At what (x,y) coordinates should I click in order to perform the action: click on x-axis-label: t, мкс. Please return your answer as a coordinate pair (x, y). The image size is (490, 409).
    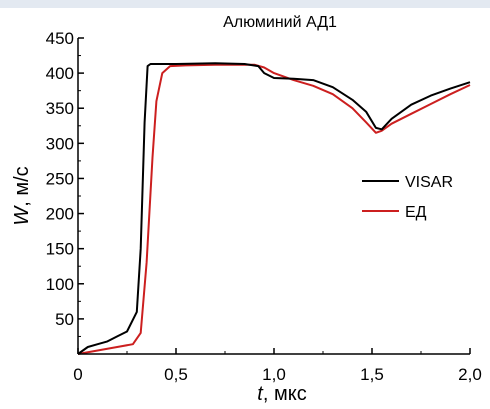
    Looking at the image, I should click on (281, 394).